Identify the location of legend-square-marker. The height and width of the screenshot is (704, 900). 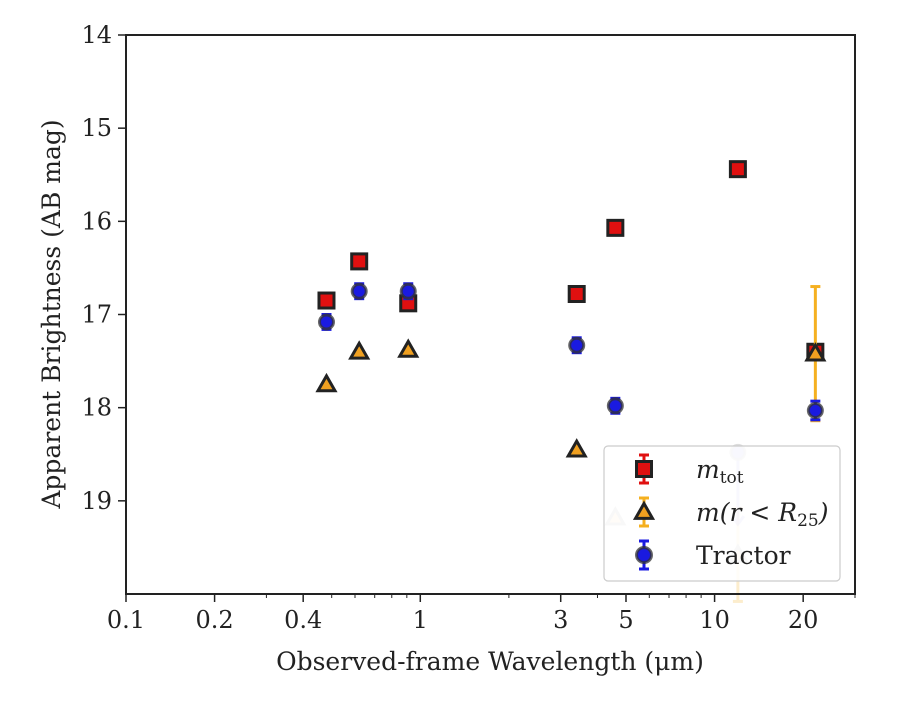
(644, 469).